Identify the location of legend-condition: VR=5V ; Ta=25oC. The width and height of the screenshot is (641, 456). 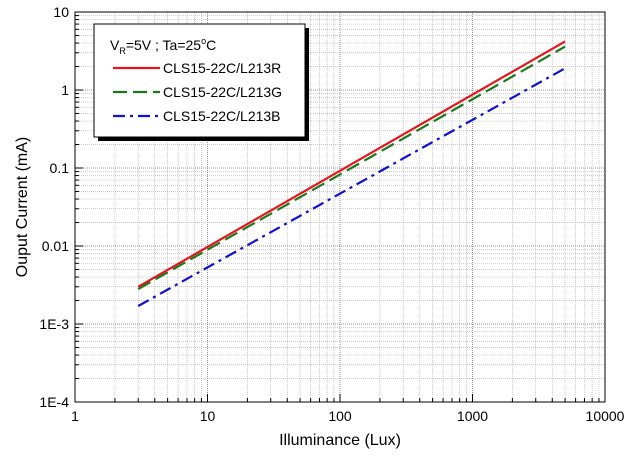
(163, 46).